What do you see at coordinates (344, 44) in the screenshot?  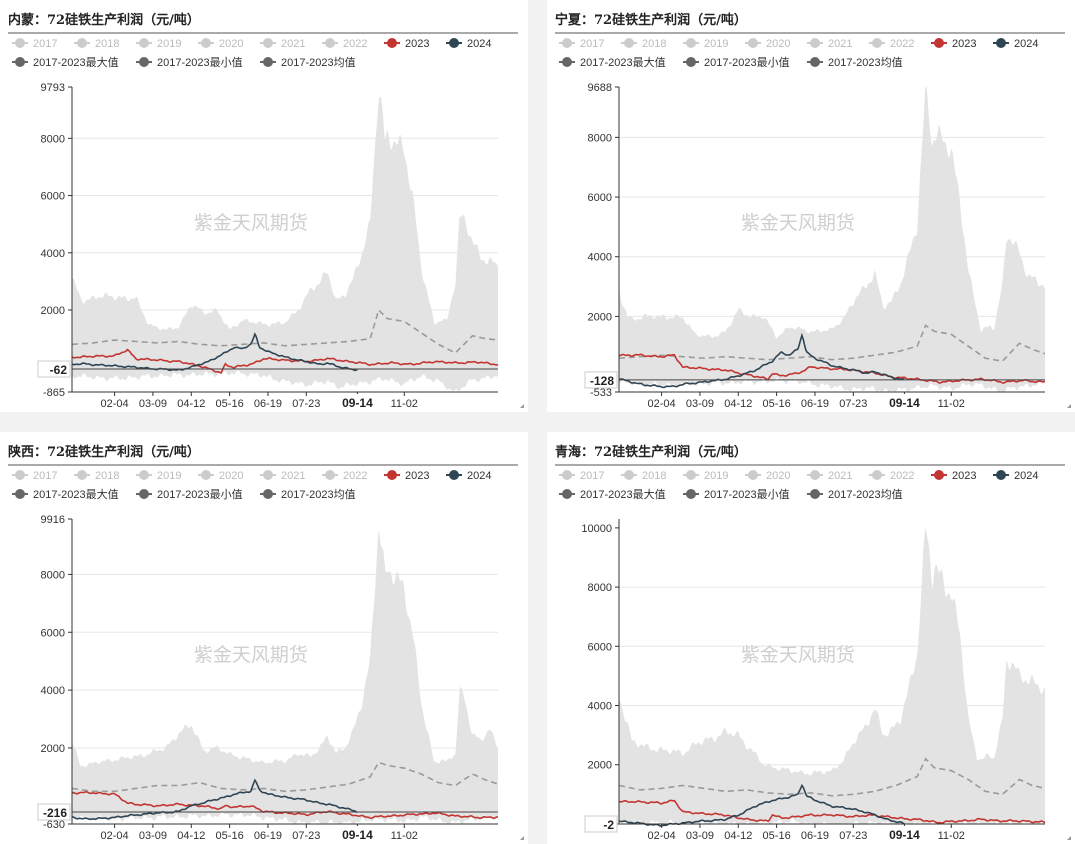 I see `legend-item-2022: 2022` at bounding box center [344, 44].